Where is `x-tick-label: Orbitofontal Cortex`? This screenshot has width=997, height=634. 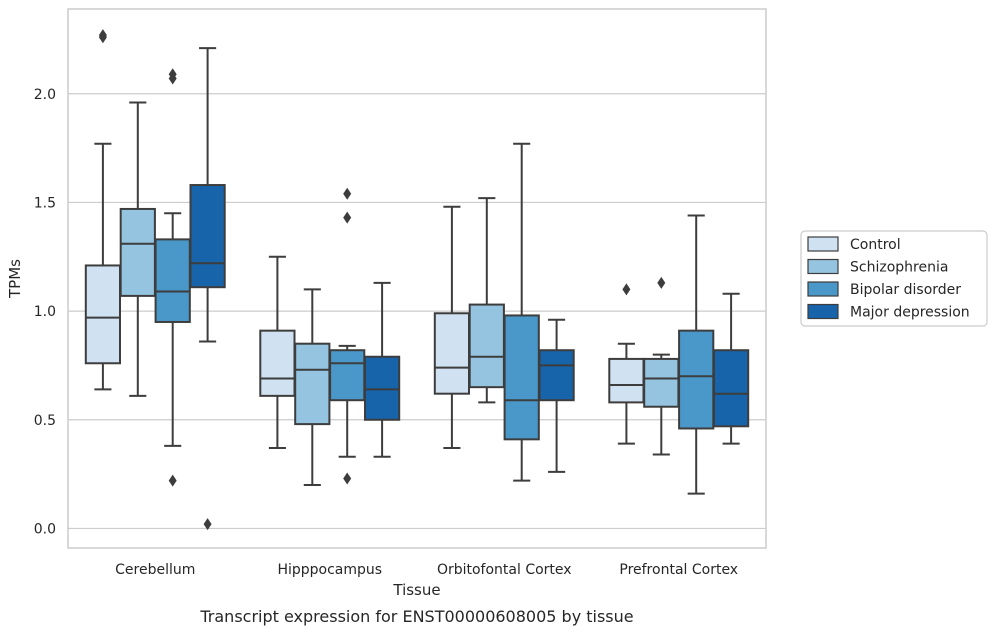
x-tick-label: Orbitofontal Cortex is located at coordinates (504, 570).